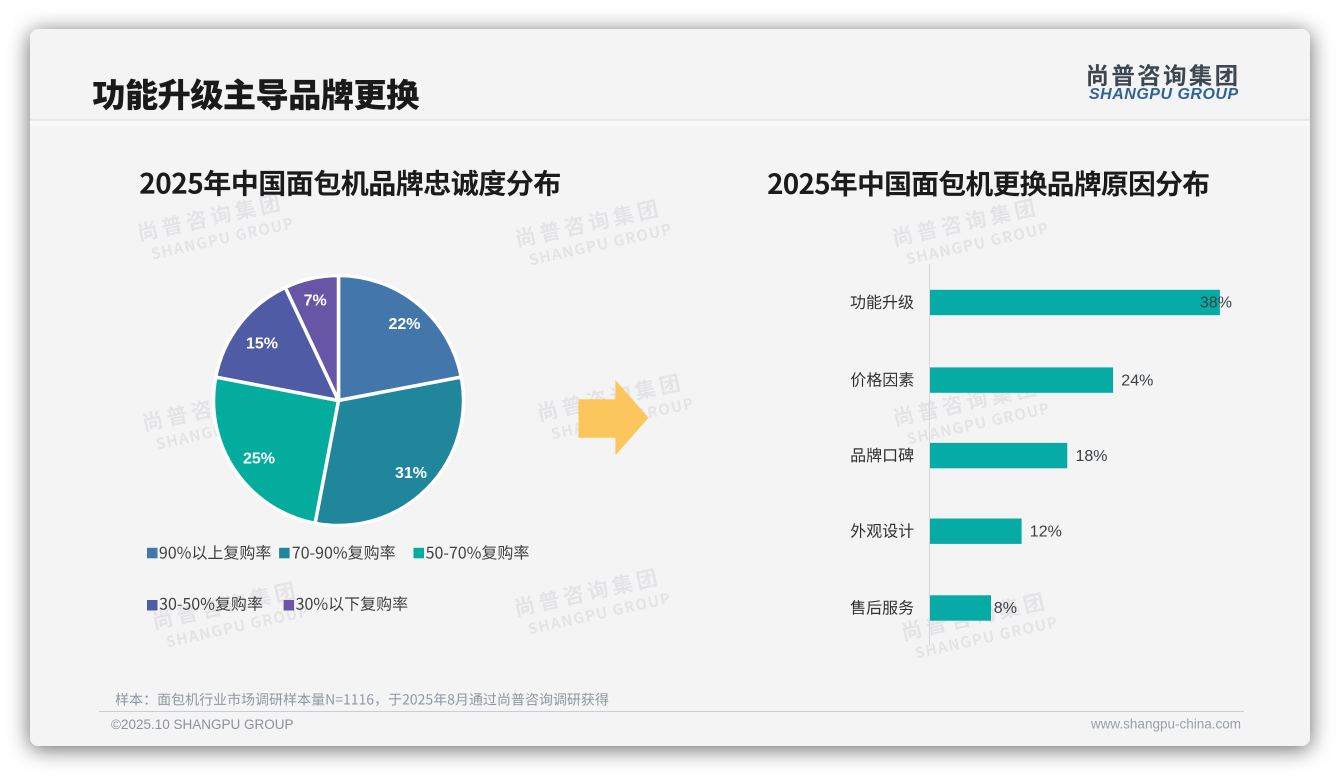  Describe the element at coordinates (1046, 531) in the screenshot. I see `svg-text: 12%` at that location.